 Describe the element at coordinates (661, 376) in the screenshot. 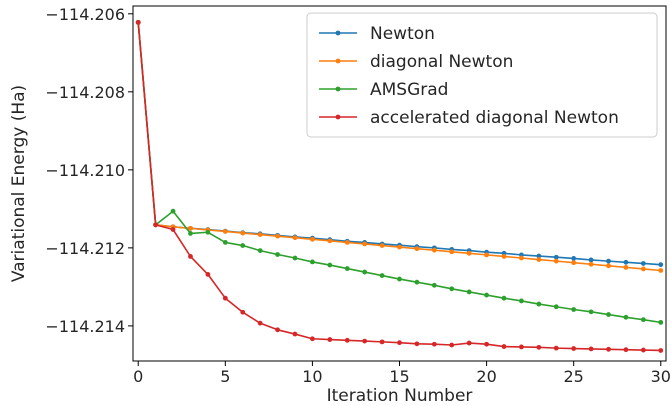

I see `x-tick-label: 30` at that location.